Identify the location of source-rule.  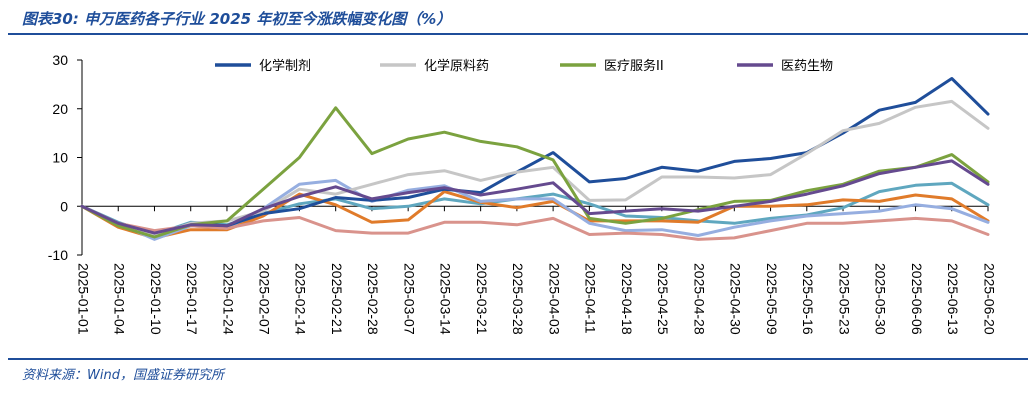
(518, 359).